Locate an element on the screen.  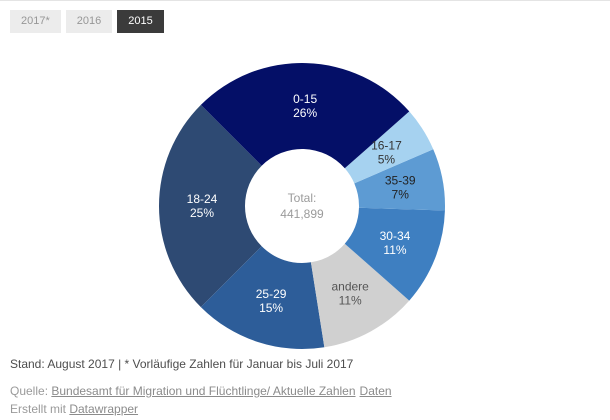
donut-total-value: 441,899 is located at coordinates (302, 214).